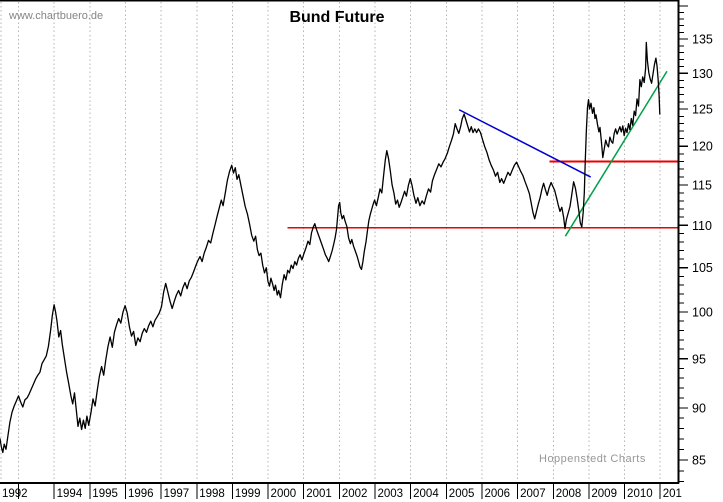 The width and height of the screenshot is (723, 502). I want to click on watermark-chartbuero: www.chartbuero.de, so click(56, 16).